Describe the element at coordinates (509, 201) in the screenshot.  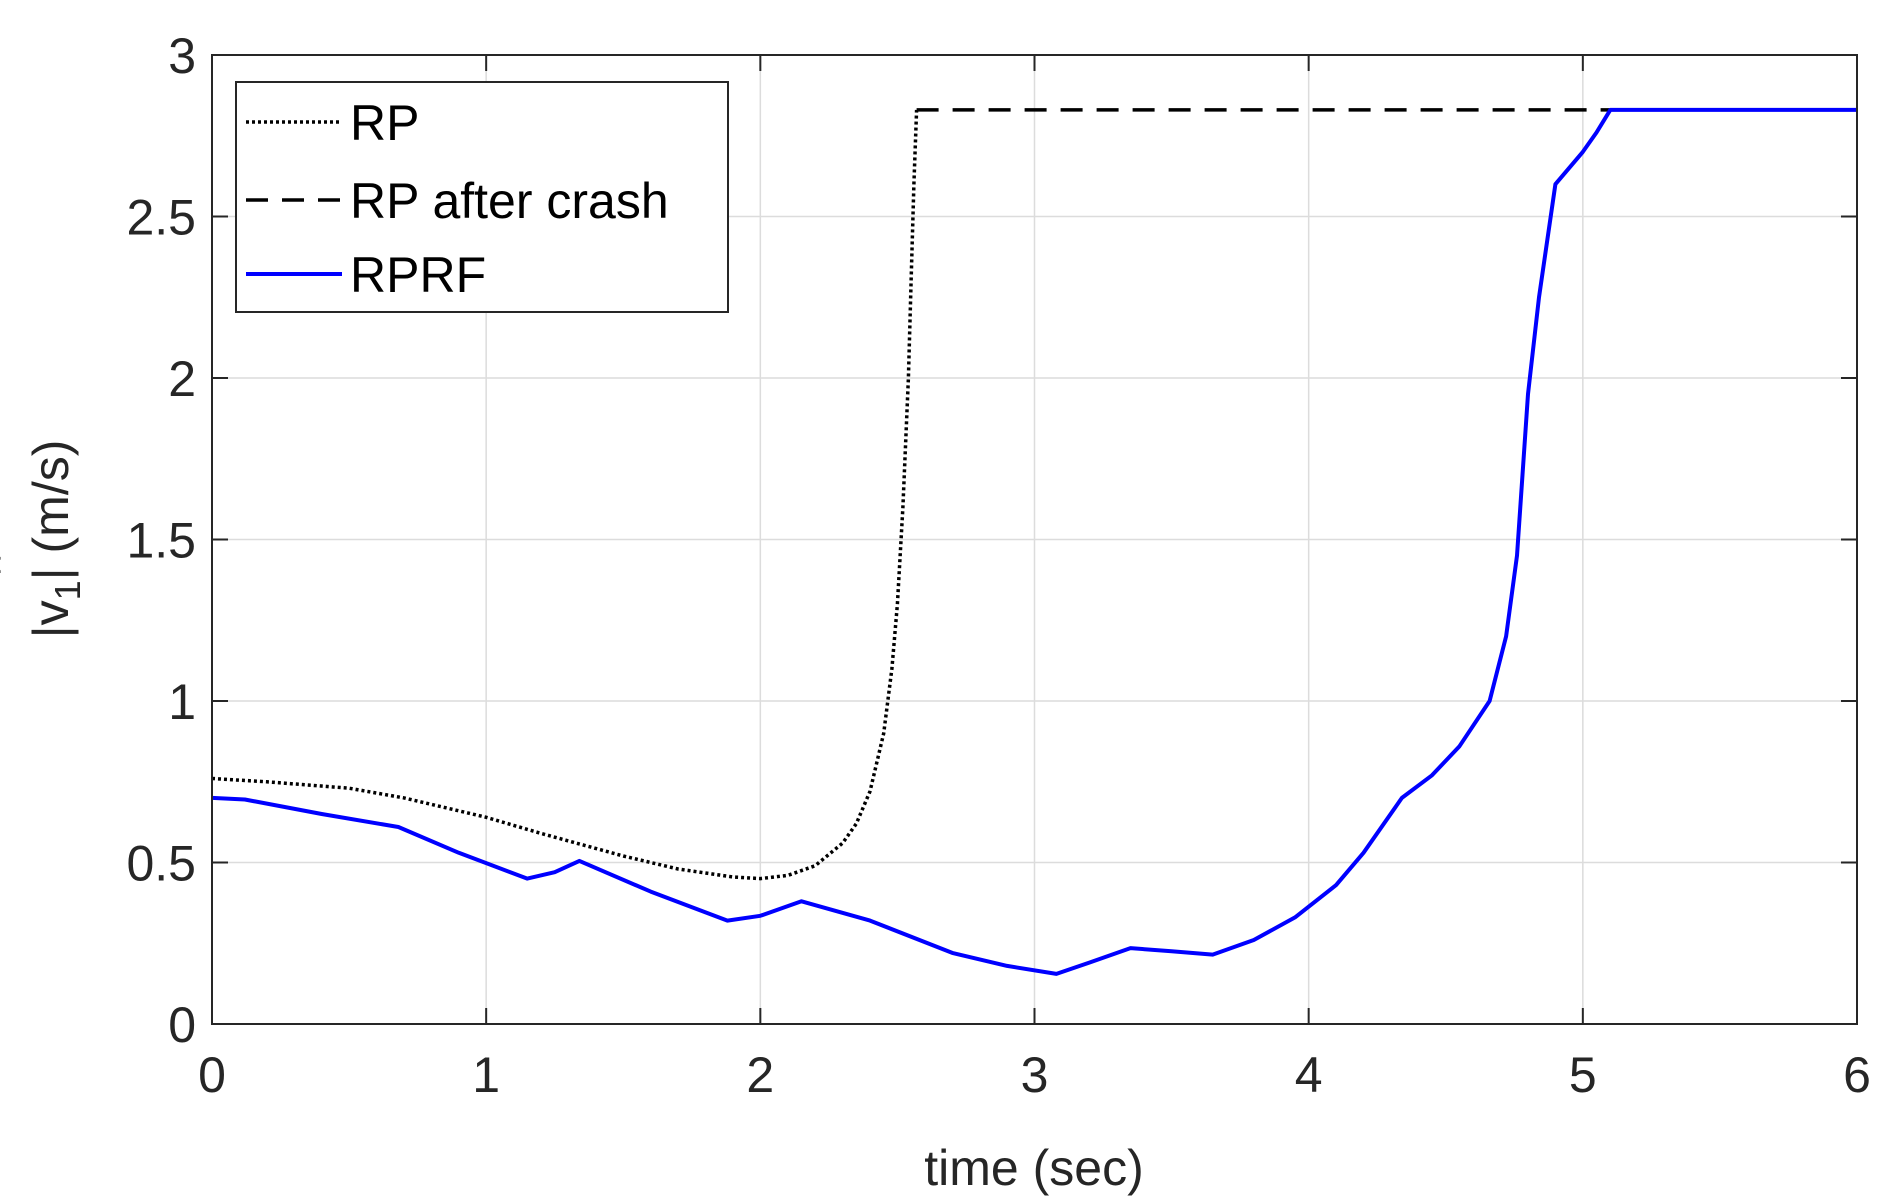
I see `legend-label-rp-after-crash: RP after crash` at that location.